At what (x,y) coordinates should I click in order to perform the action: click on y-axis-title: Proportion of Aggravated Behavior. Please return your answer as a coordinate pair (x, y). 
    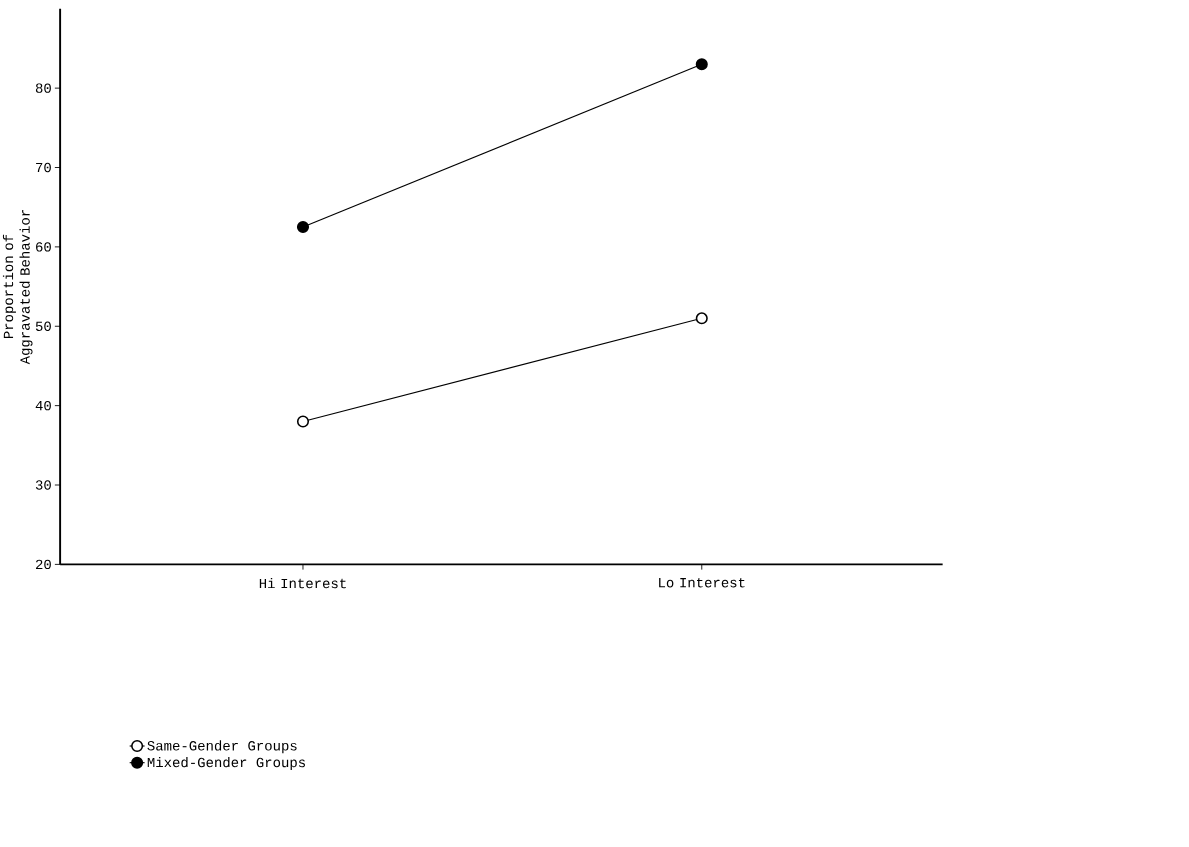
    Looking at the image, I should click on (17, 287).